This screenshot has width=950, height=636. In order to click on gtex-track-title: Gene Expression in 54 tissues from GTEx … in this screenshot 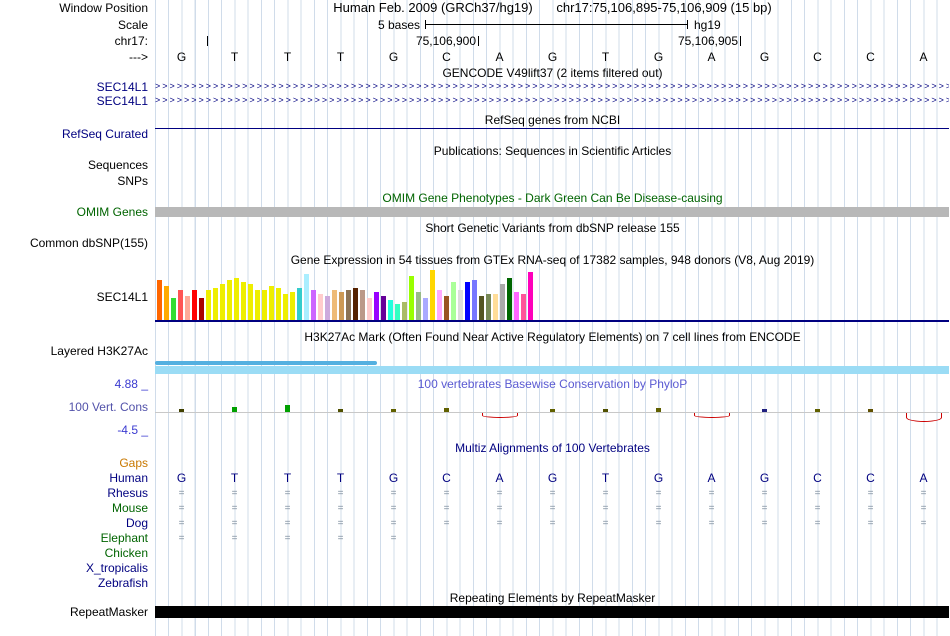, I will do `click(552, 260)`.